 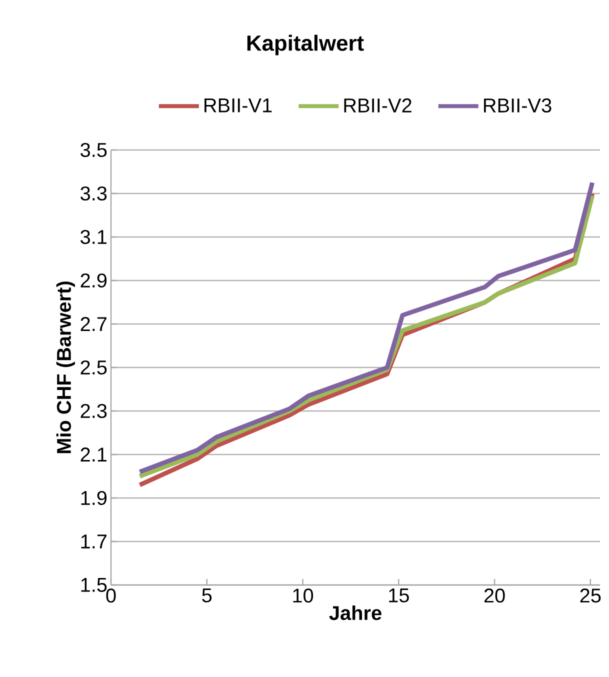 What do you see at coordinates (93, 411) in the screenshot?
I see `y-tick-label: 2.3` at bounding box center [93, 411].